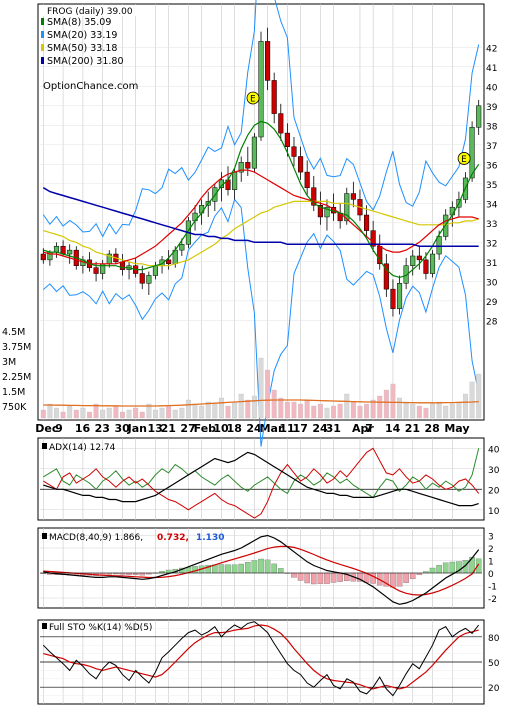 Image resolution: width=526 pixels, height=710 pixels. I want to click on title-background, so click(88, 10).